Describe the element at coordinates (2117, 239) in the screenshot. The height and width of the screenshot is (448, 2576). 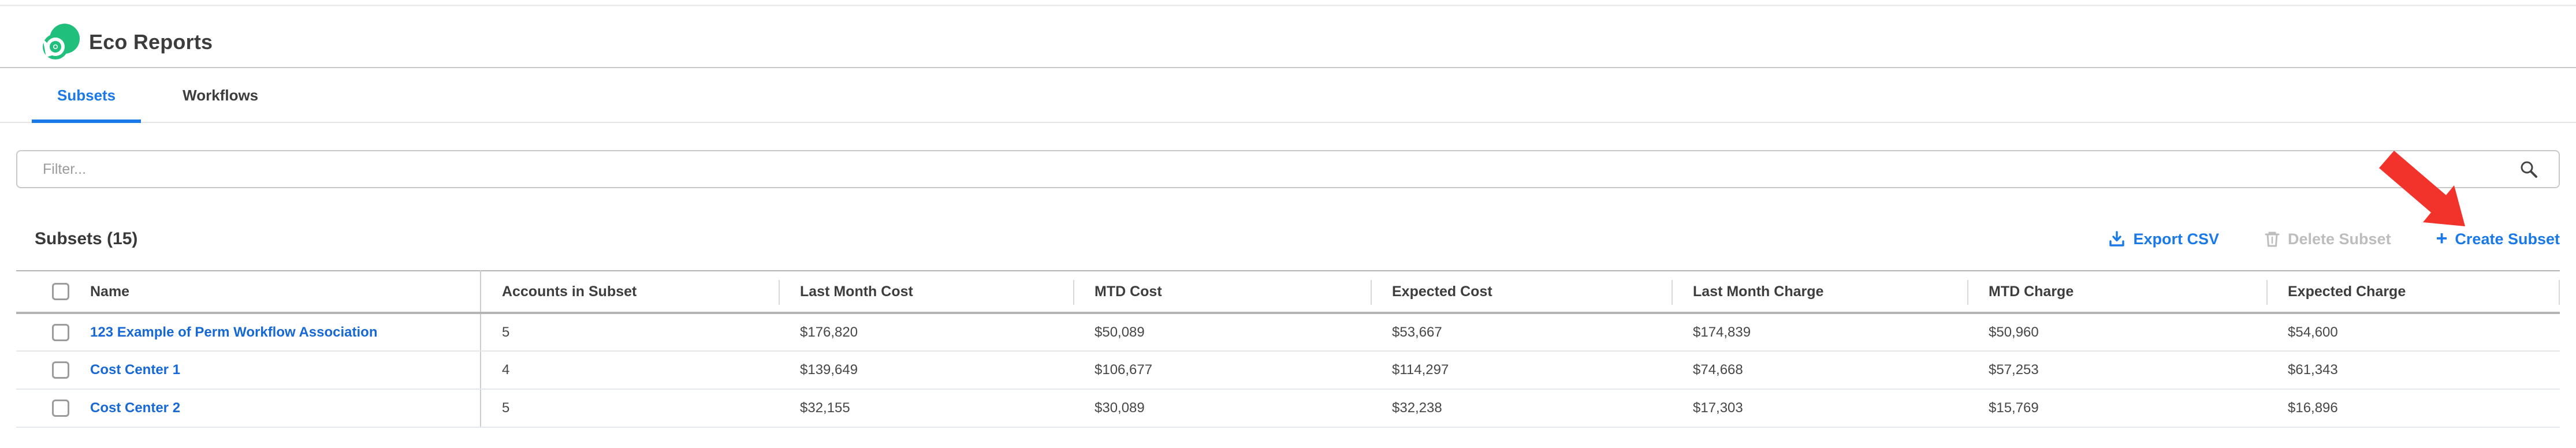
I see `download-icon` at that location.